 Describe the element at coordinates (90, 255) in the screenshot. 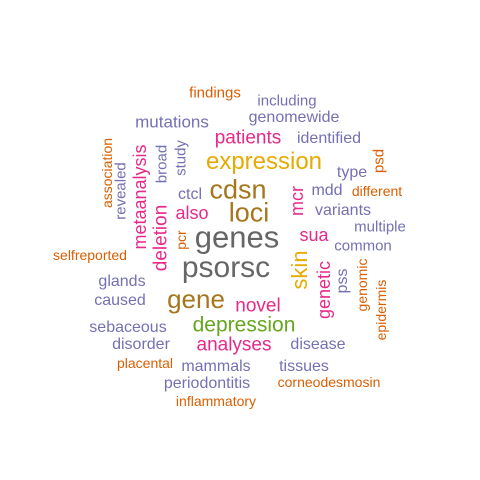

I see `word-selfreported: selfreported` at that location.